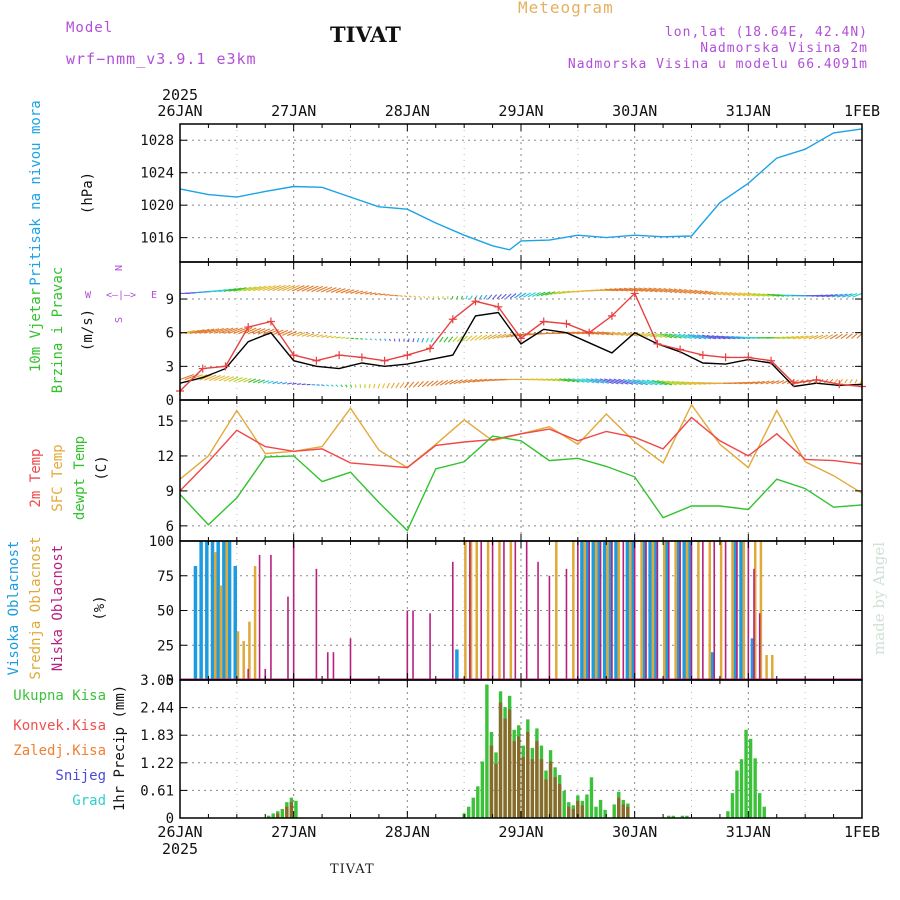 Image resolution: width=900 pixels, height=900 pixels. I want to click on x-tick-label-top: 1FEB, so click(862, 111).